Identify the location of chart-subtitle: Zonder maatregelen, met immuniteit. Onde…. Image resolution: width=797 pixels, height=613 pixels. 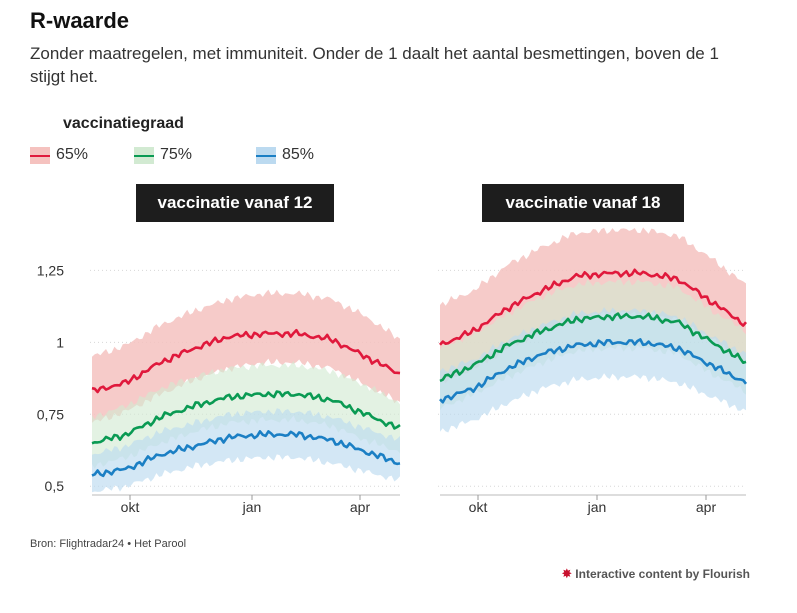
(374, 65).